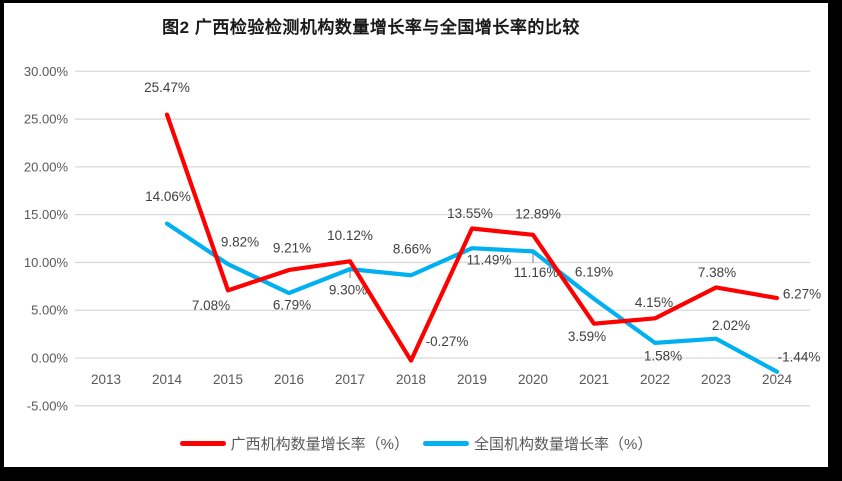 The image size is (842, 481). What do you see at coordinates (717, 272) in the screenshot?
I see `data-label: 7.38%` at bounding box center [717, 272].